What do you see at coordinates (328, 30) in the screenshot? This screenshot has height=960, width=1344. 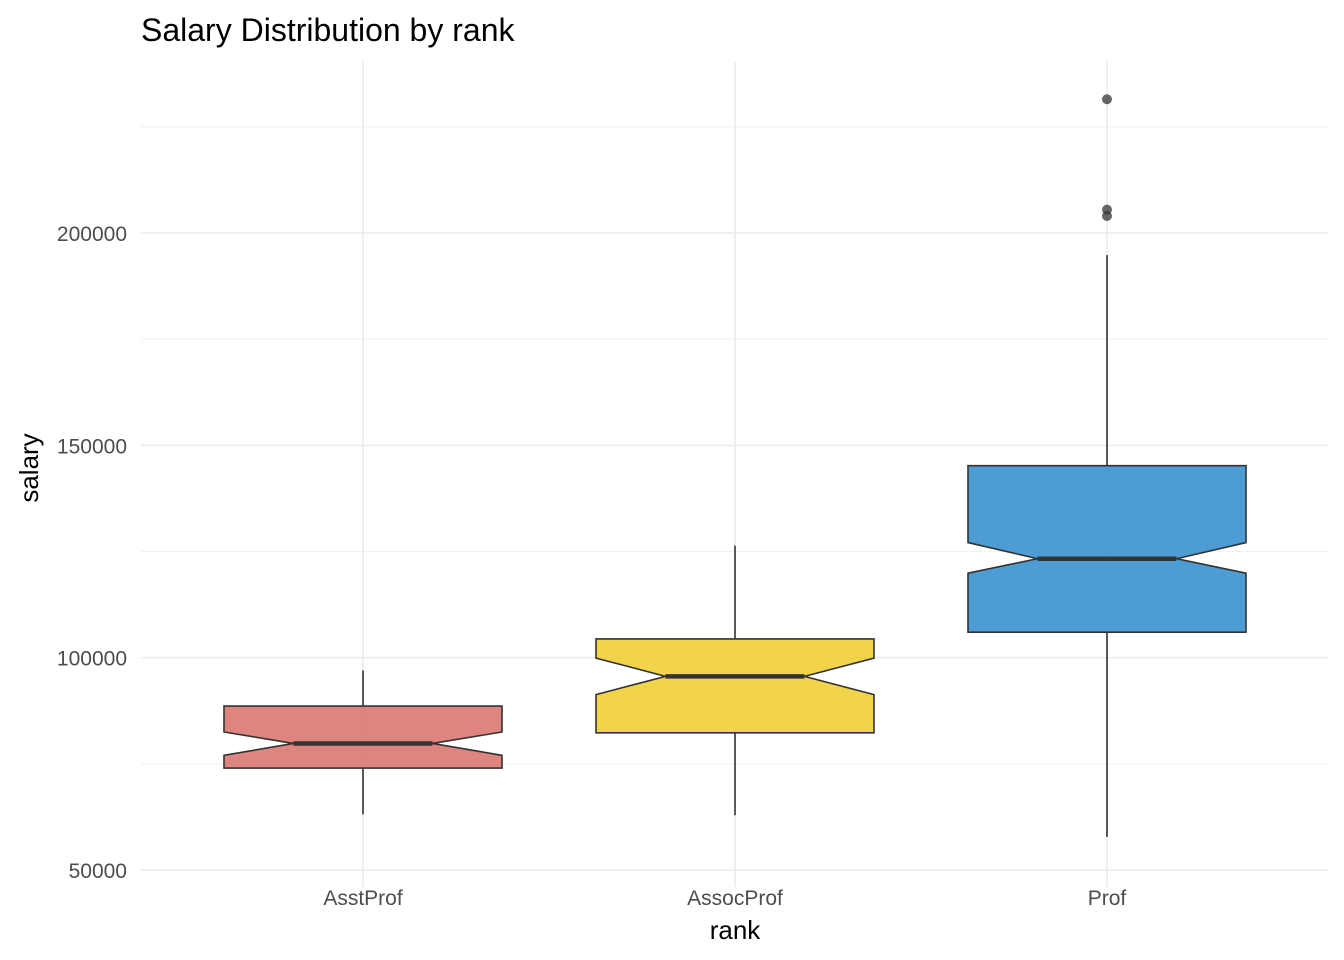 I see `chart-title: Salary Distribution by rank` at bounding box center [328, 30].